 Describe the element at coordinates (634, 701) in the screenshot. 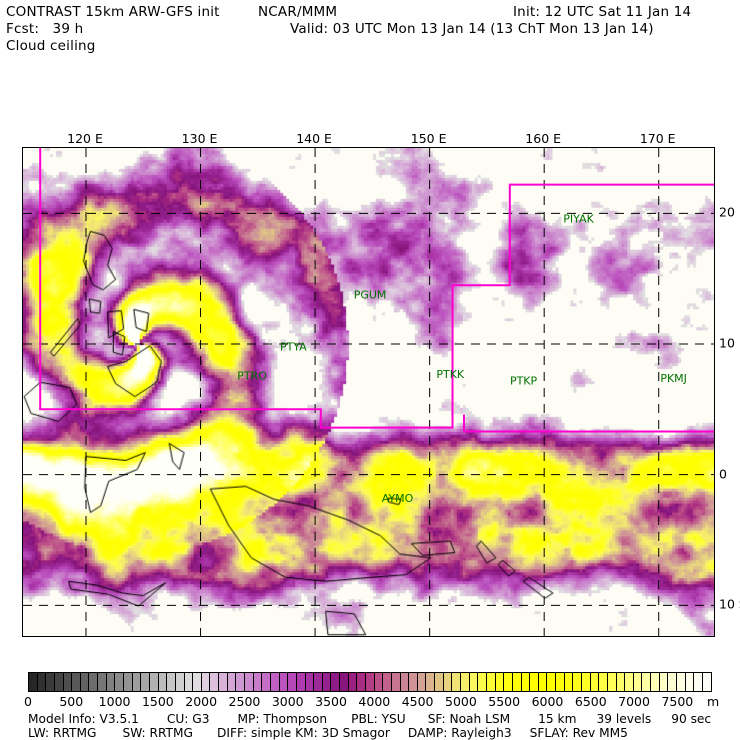

I see `colorbar-tick-7000: 7000` at that location.